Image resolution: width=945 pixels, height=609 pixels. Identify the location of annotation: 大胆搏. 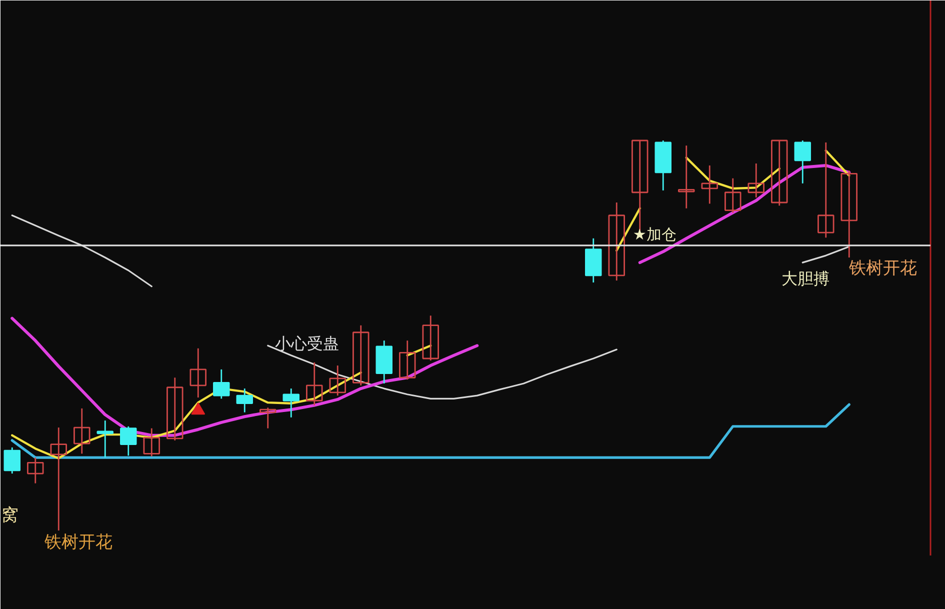
(806, 278).